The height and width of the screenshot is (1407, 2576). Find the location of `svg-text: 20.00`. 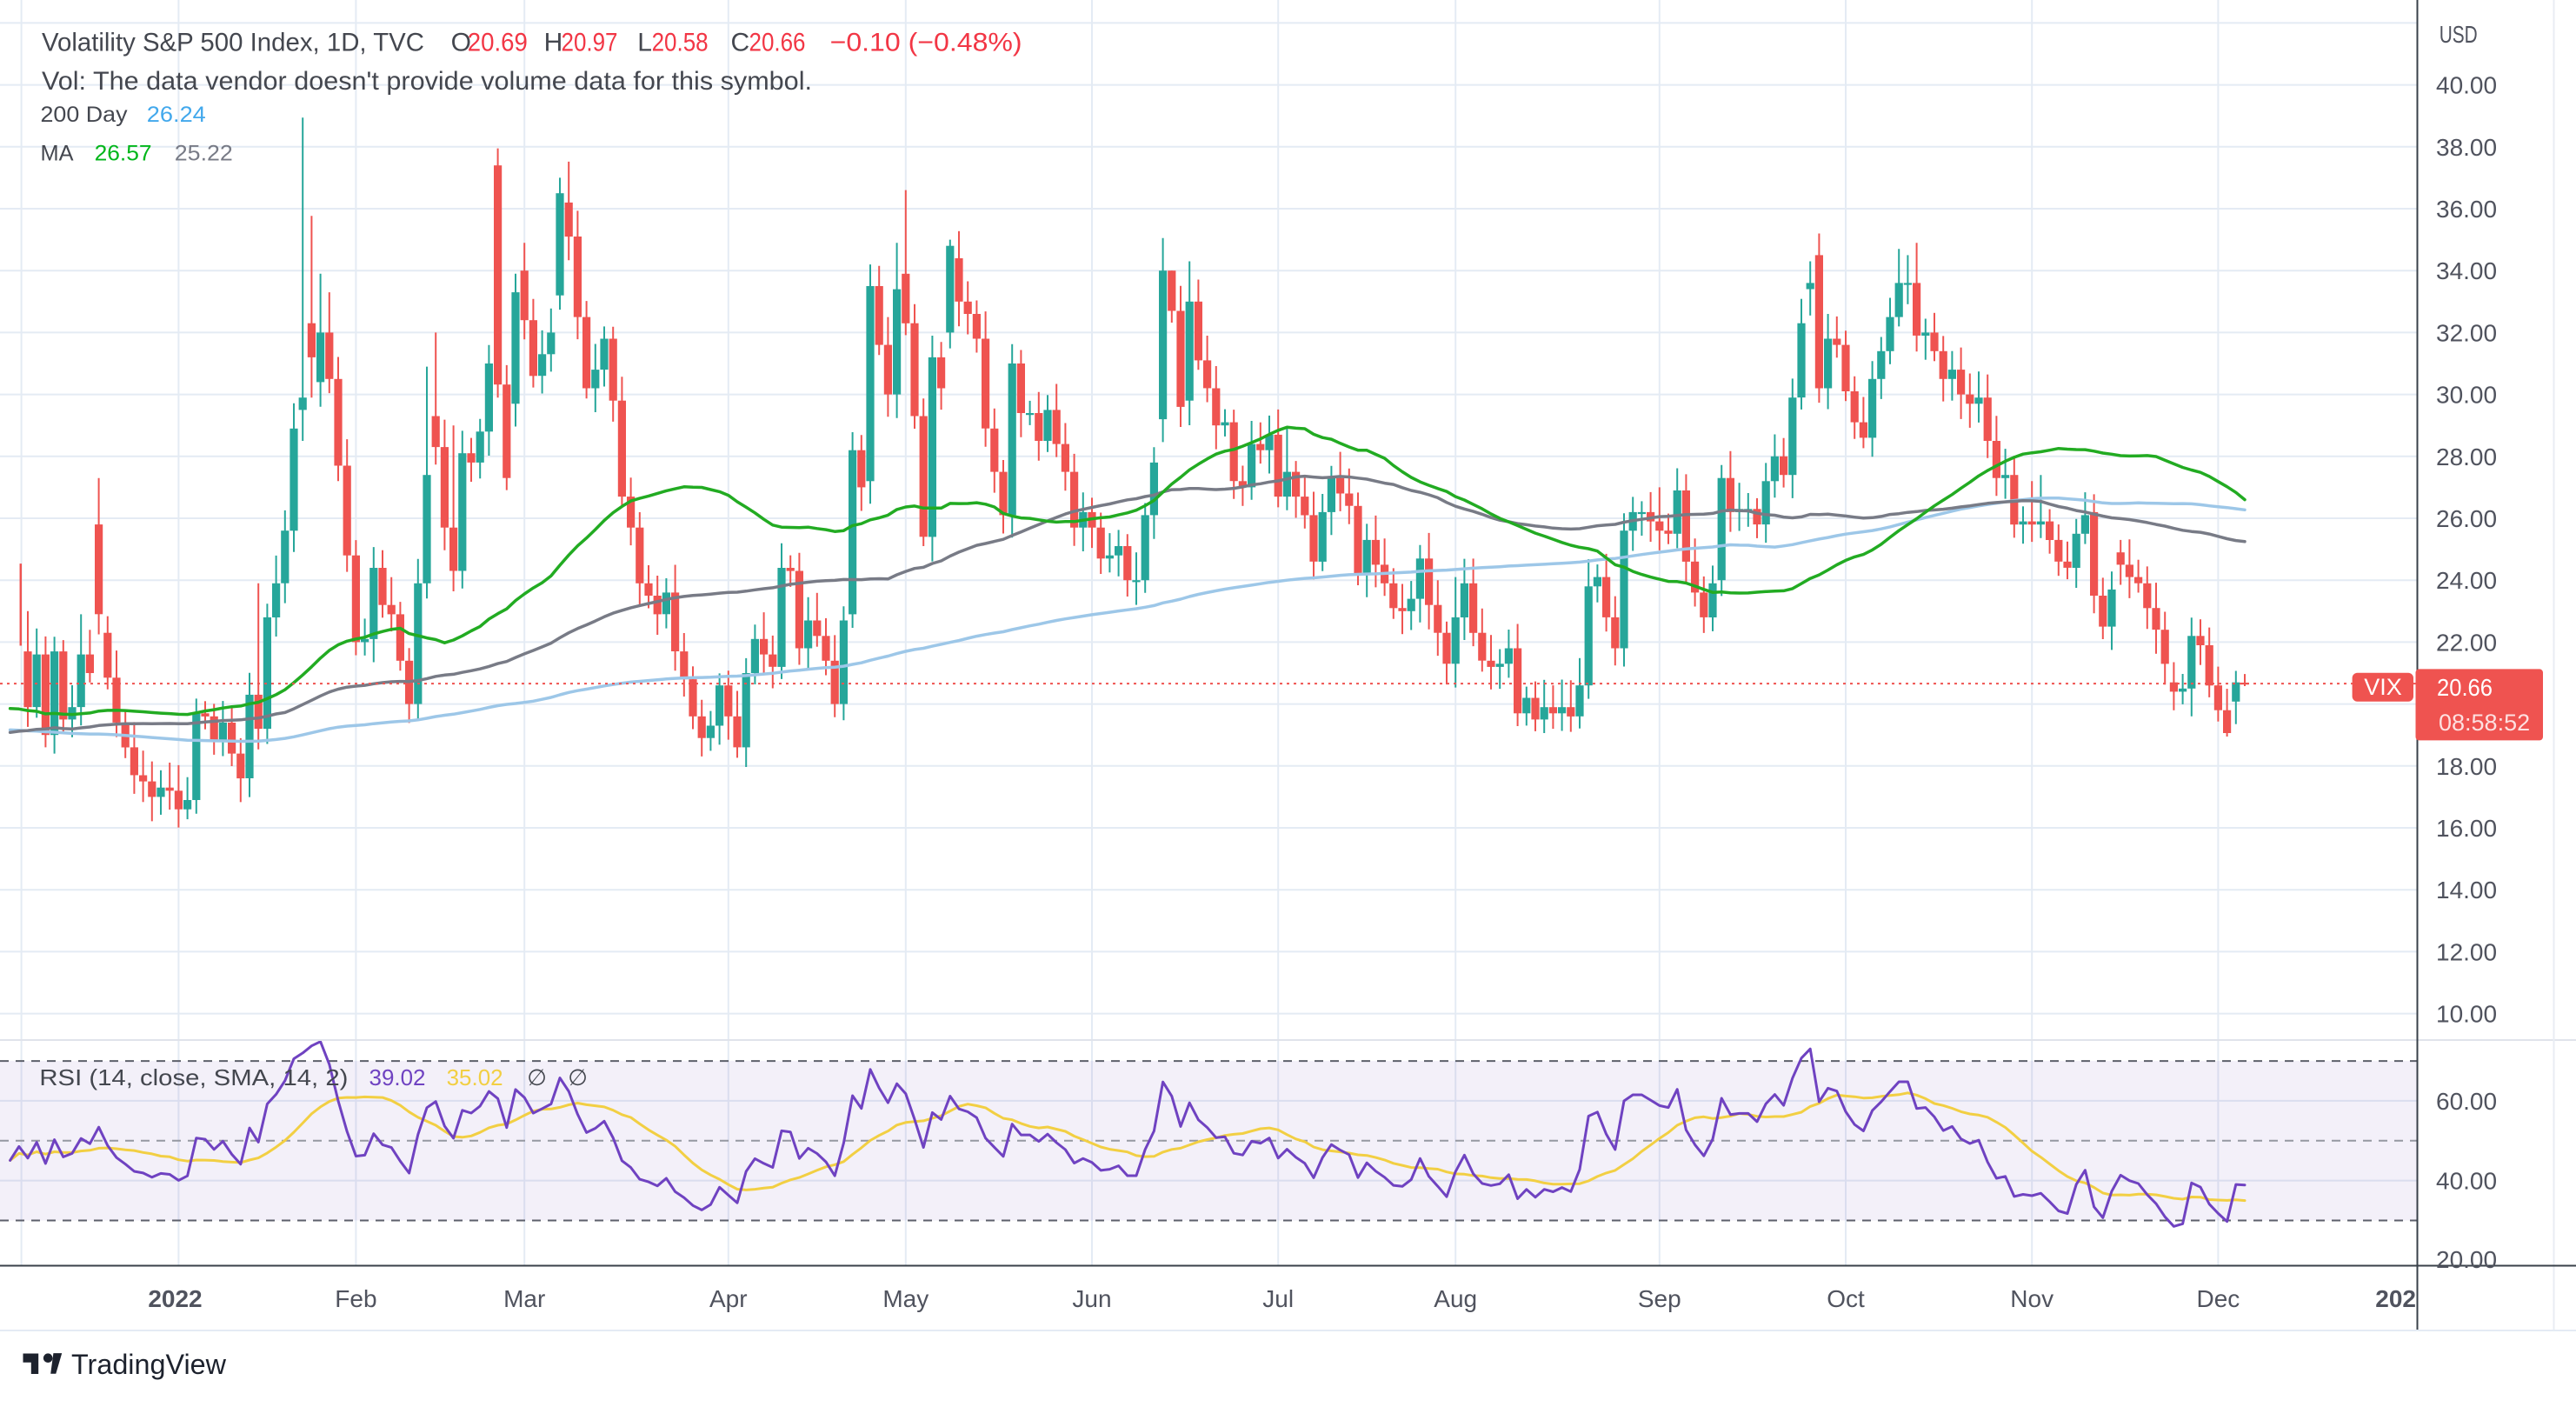

svg-text: 20.00 is located at coordinates (2466, 1259).